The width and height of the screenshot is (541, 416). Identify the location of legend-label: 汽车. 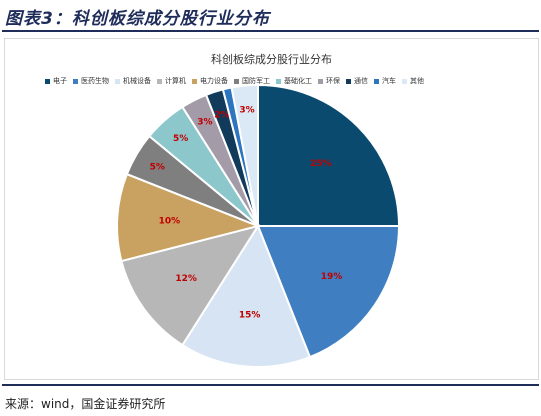
(389, 81).